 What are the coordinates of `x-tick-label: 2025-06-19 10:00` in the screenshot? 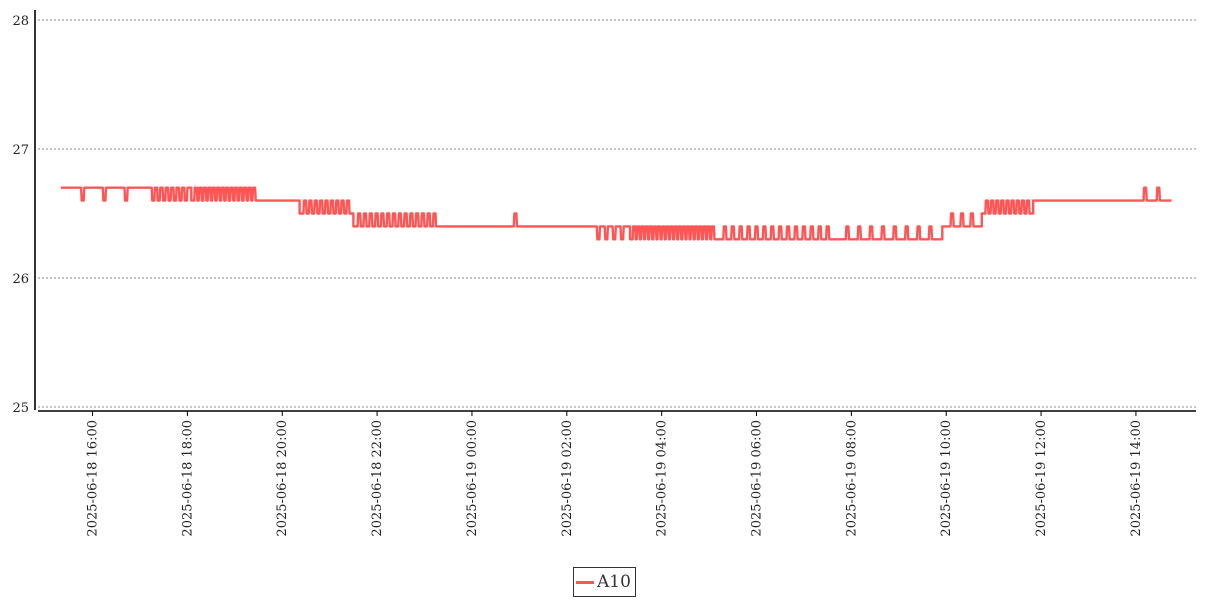 It's located at (946, 478).